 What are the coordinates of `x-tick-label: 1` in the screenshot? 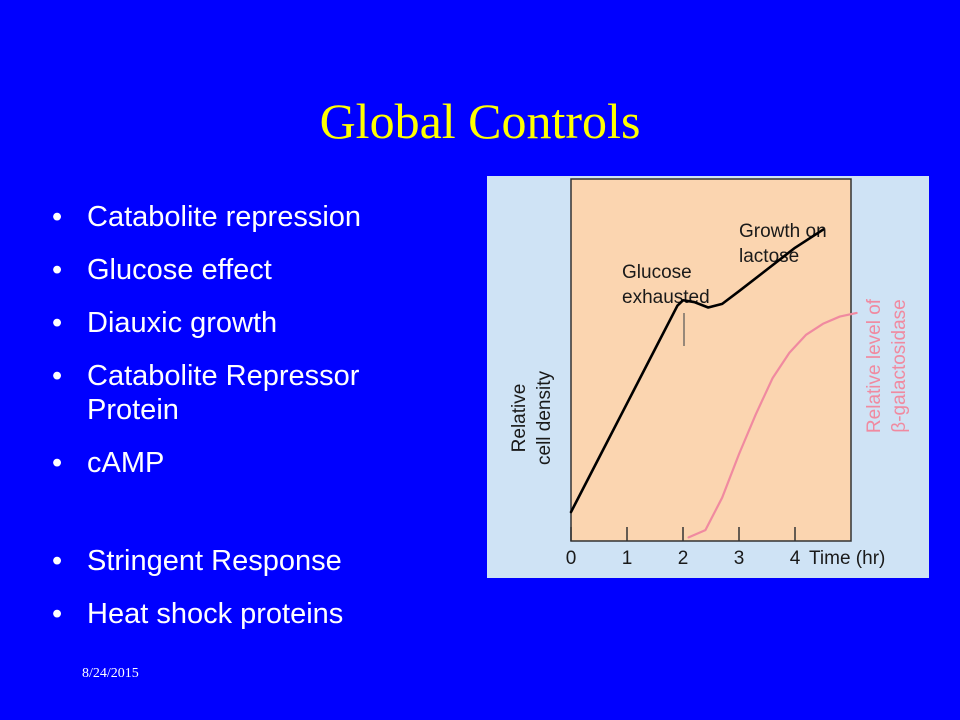 It's located at (627, 558).